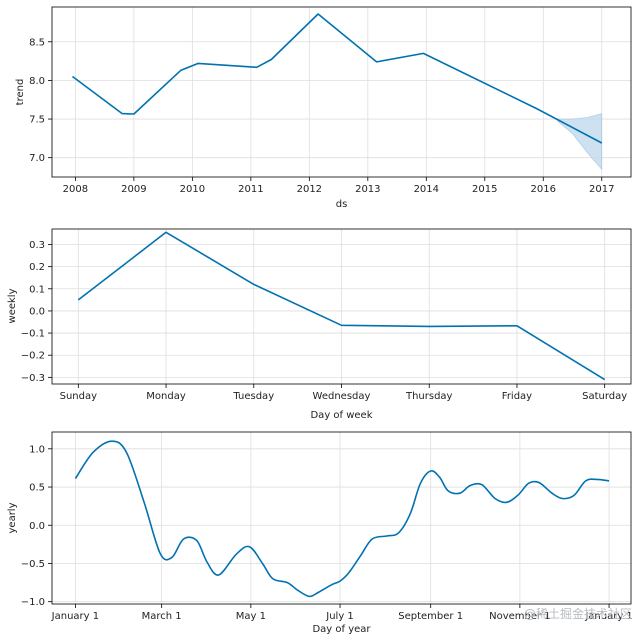 This screenshot has width=638, height=640. Describe the element at coordinates (367, 189) in the screenshot. I see `x-tick-label: 2013` at that location.